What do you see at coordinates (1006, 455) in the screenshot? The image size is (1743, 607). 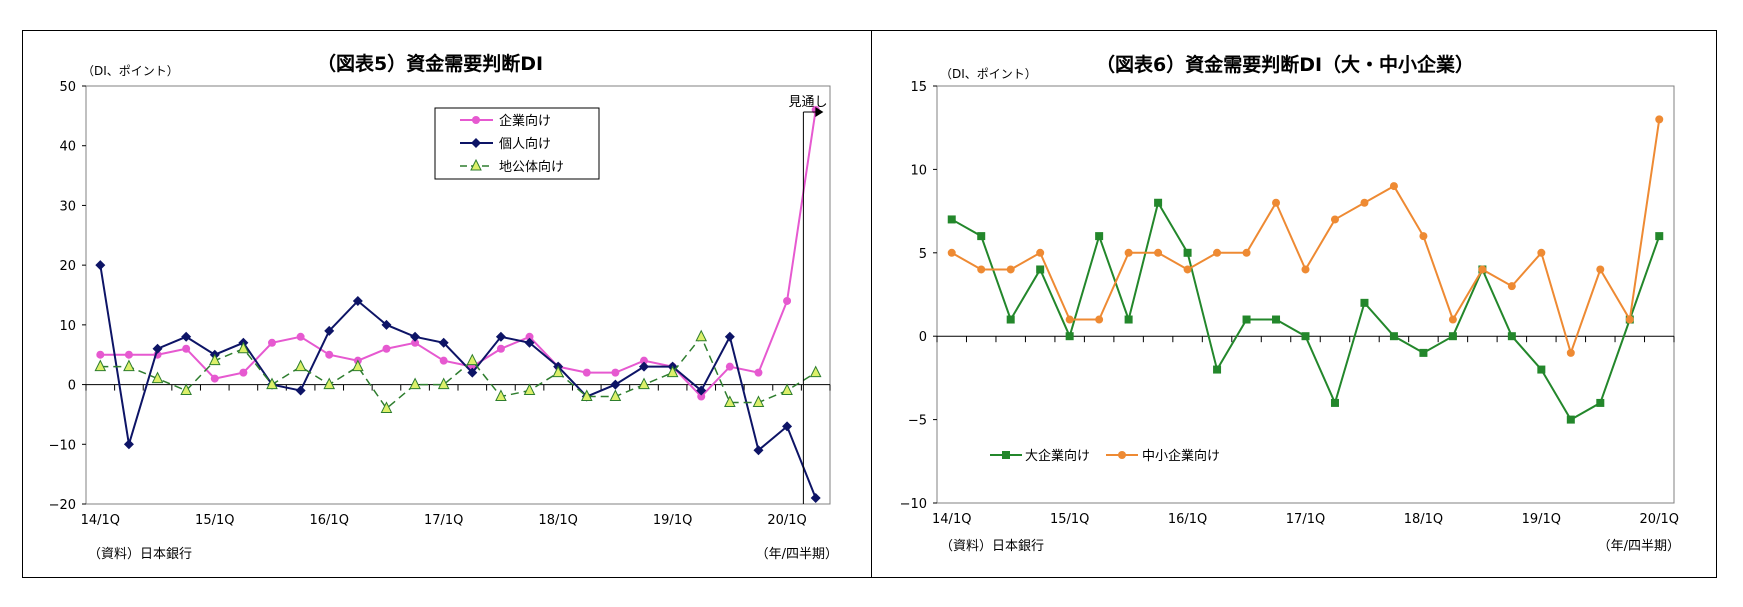 I see `legend-marker-square` at bounding box center [1006, 455].